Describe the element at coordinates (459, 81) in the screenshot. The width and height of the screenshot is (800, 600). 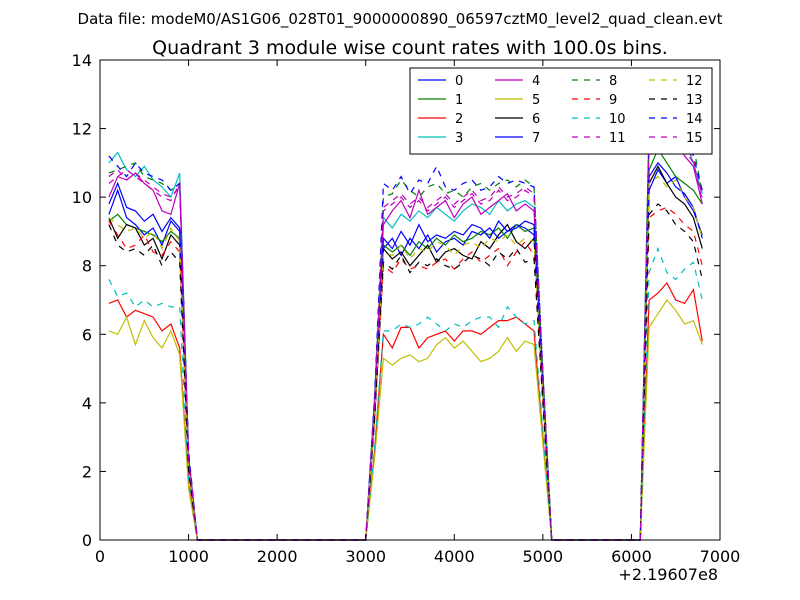
I see `legend-label-0: 0` at that location.